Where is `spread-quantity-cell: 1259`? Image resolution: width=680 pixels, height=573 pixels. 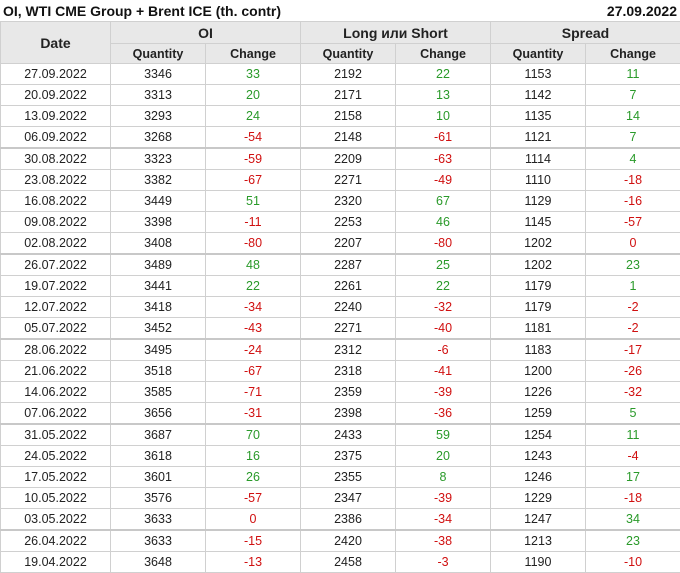 spread-quantity-cell: 1259 is located at coordinates (538, 414).